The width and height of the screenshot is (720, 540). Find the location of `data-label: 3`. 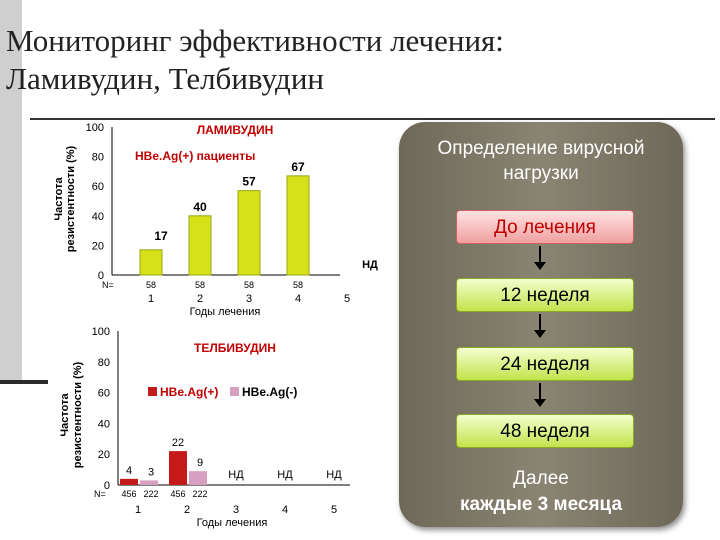

data-label: 3 is located at coordinates (151, 472).